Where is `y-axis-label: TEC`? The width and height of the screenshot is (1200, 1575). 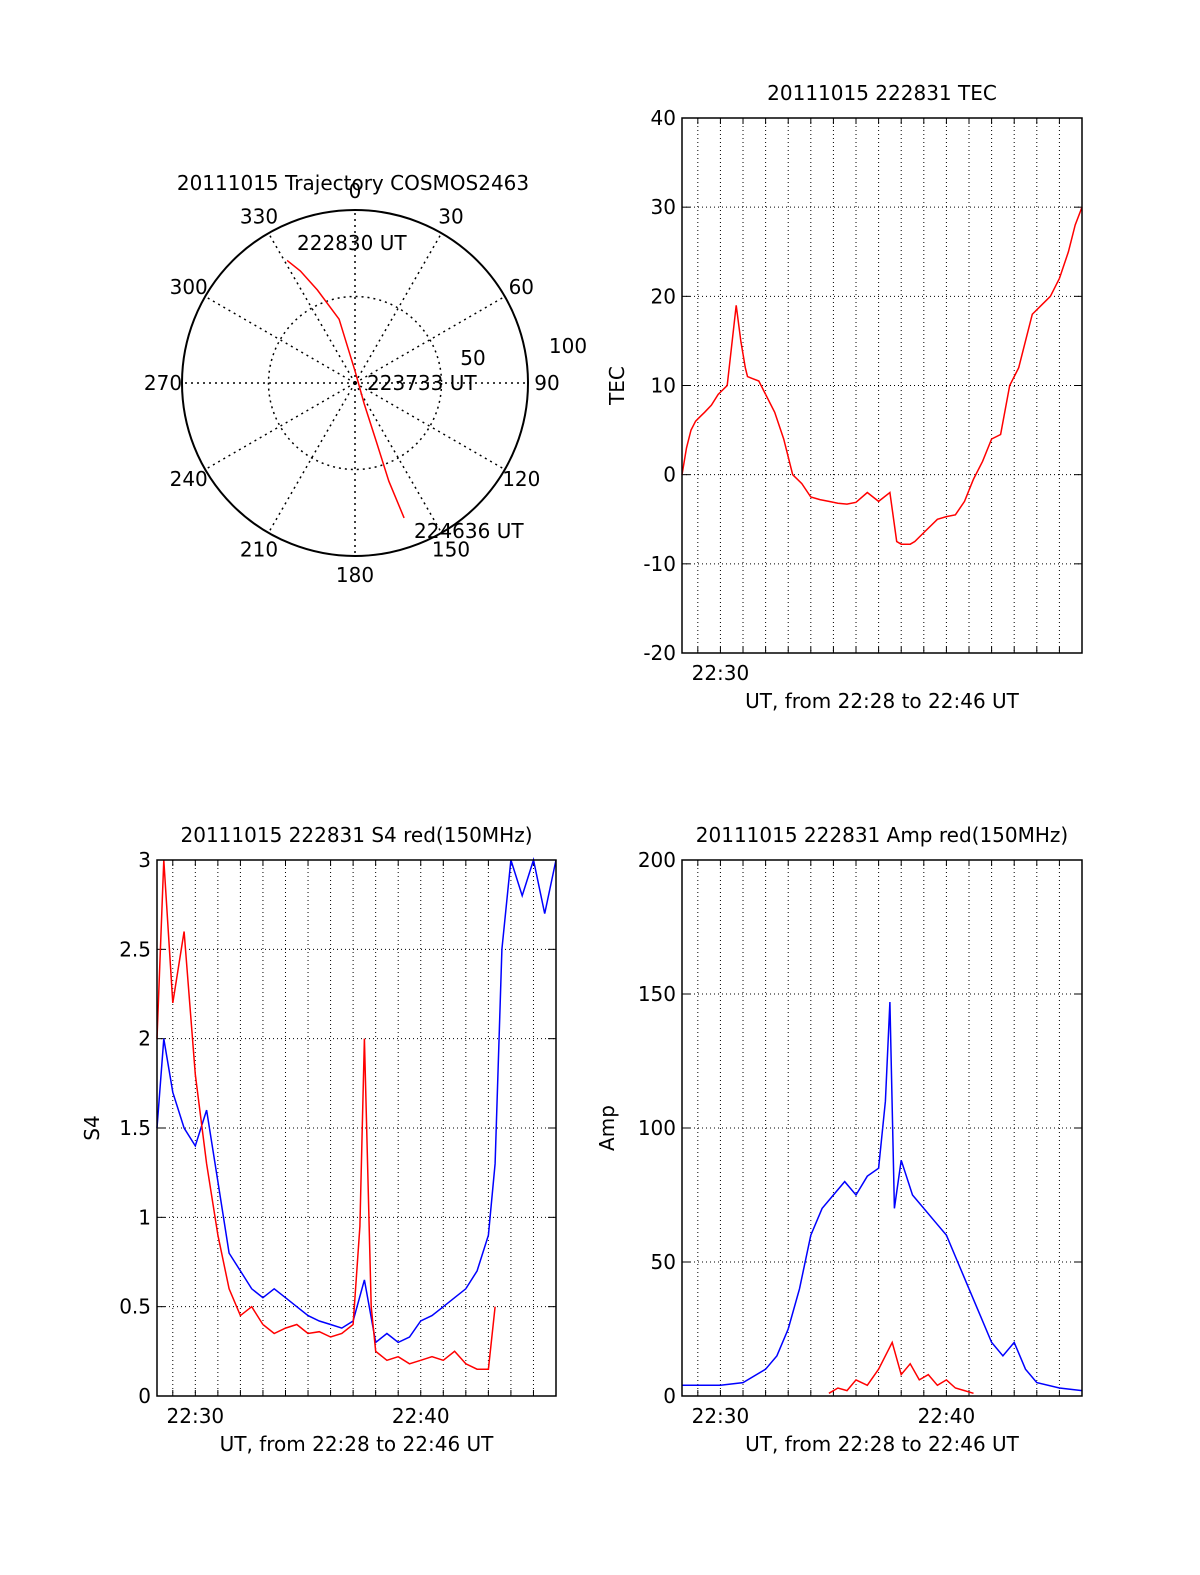
y-axis-label: TEC is located at coordinates (617, 386).